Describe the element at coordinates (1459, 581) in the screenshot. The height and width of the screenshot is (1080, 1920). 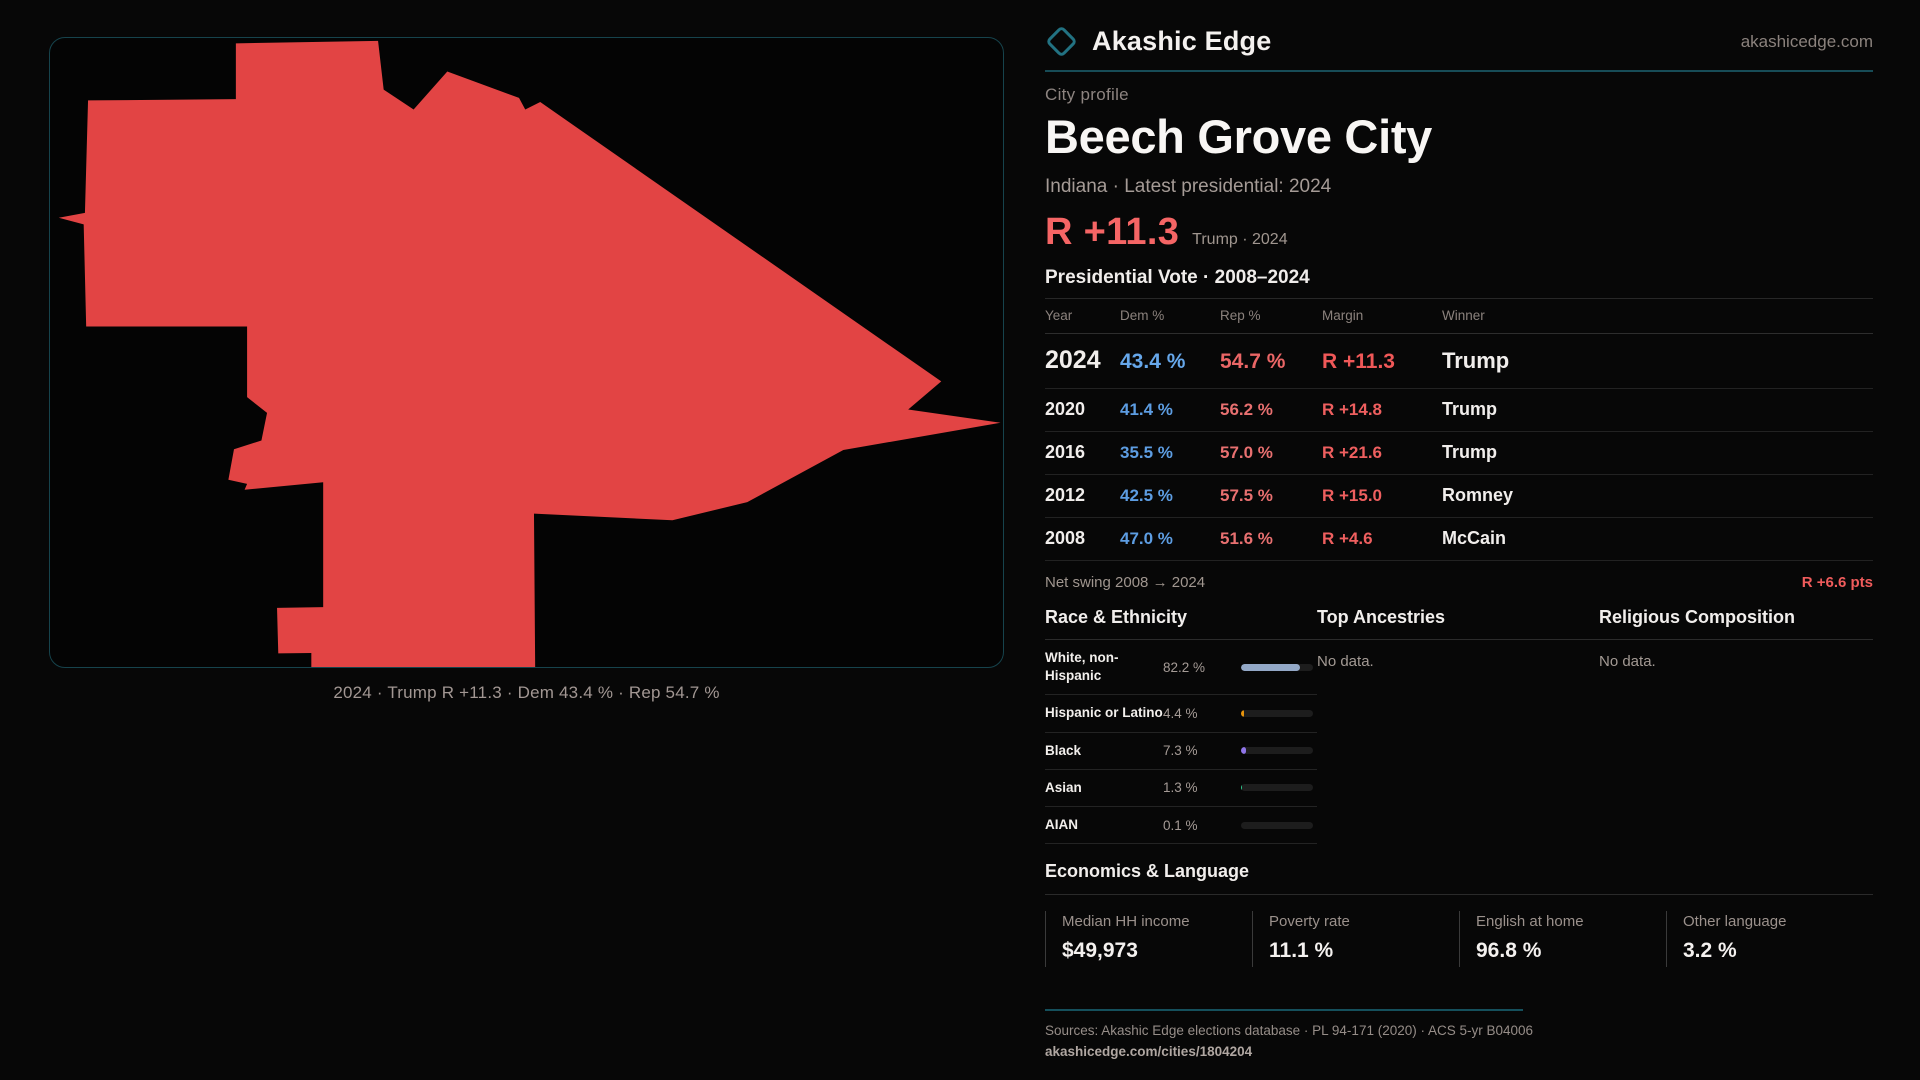
I see `net-swing-row: Net swing 2008 → 2024 R +6.6 pts` at that location.